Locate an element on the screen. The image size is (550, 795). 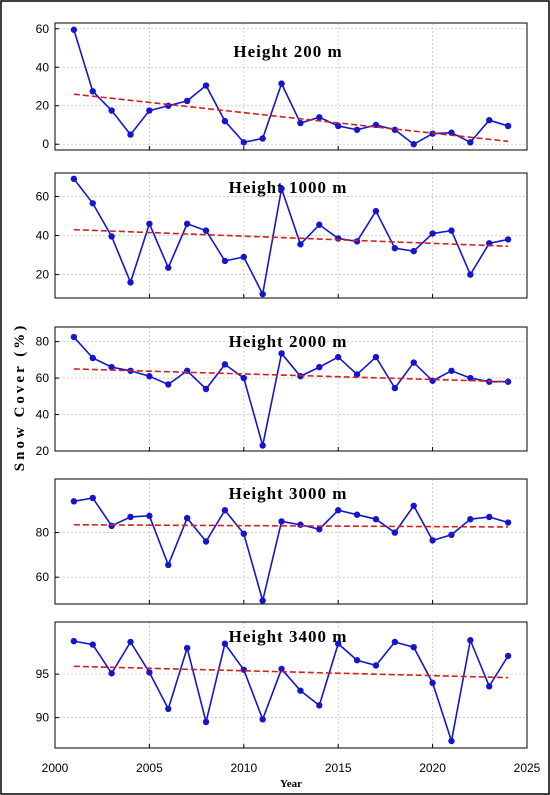
x-tick-label: 2010 is located at coordinates (243, 768).